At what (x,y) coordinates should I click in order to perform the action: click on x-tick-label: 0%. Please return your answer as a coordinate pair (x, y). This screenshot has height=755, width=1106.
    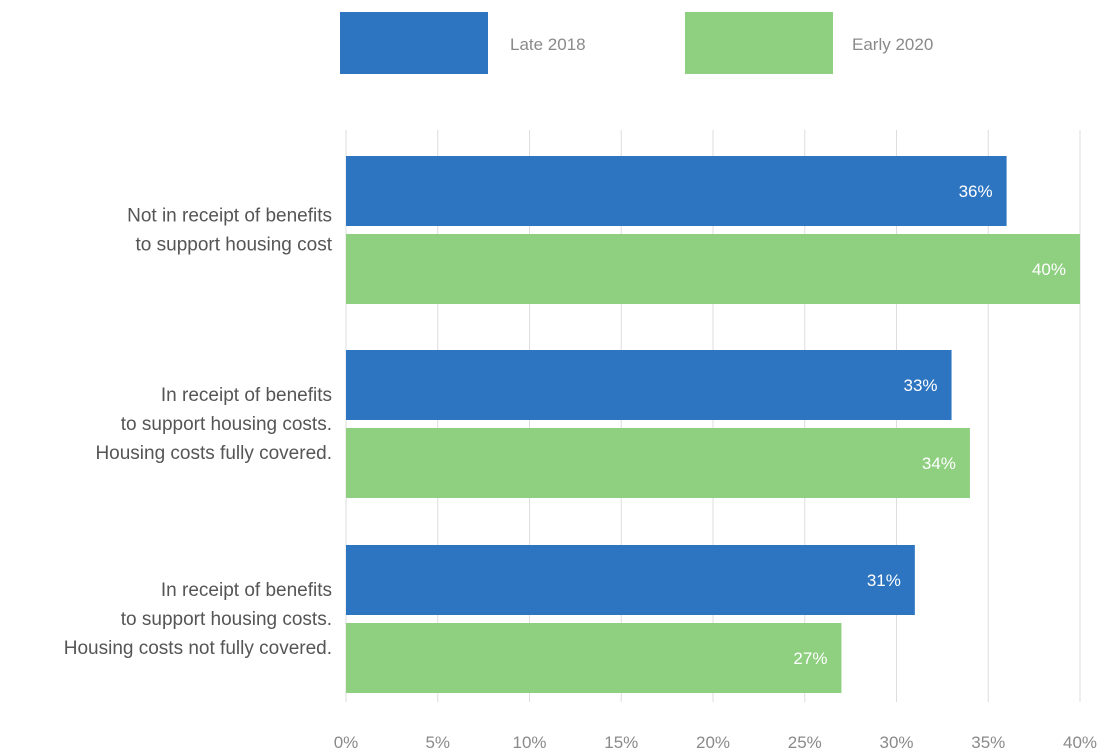
    Looking at the image, I should click on (346, 742).